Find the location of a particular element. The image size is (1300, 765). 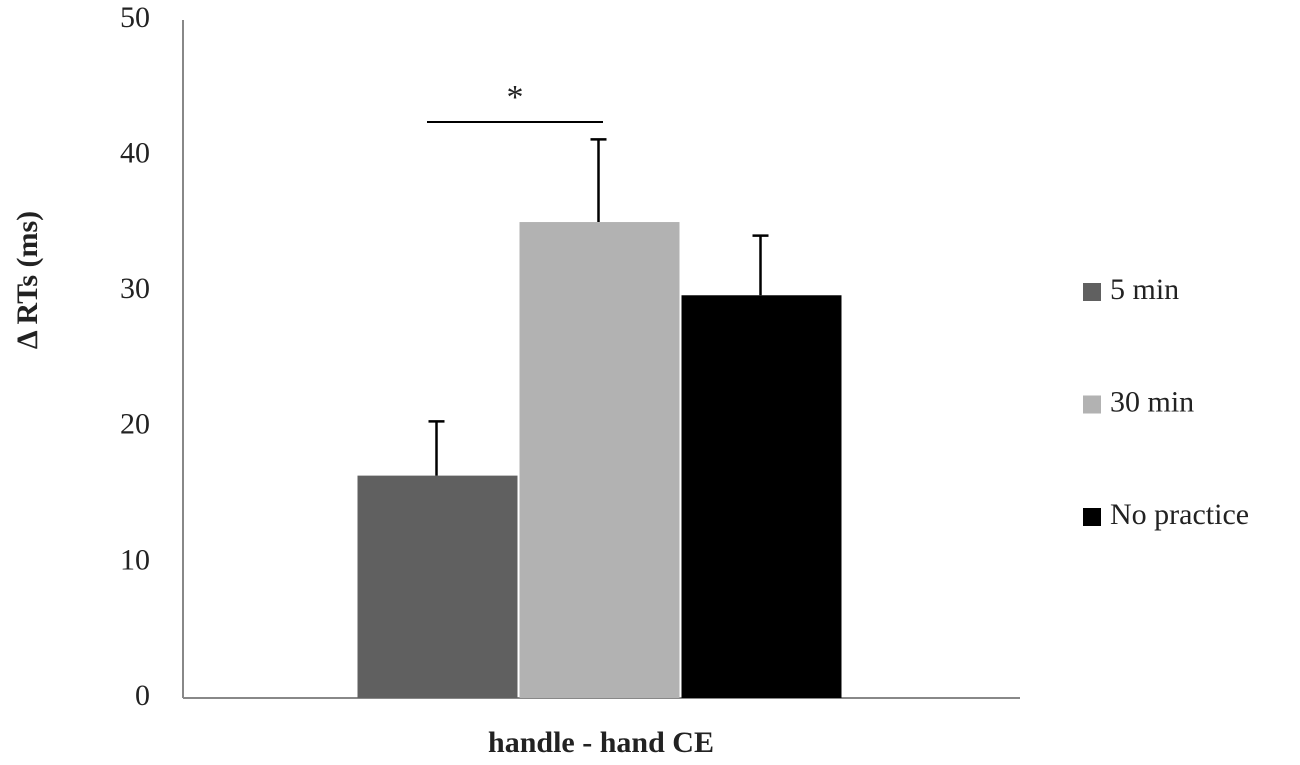

y-tick-label: 30 is located at coordinates (135, 288).